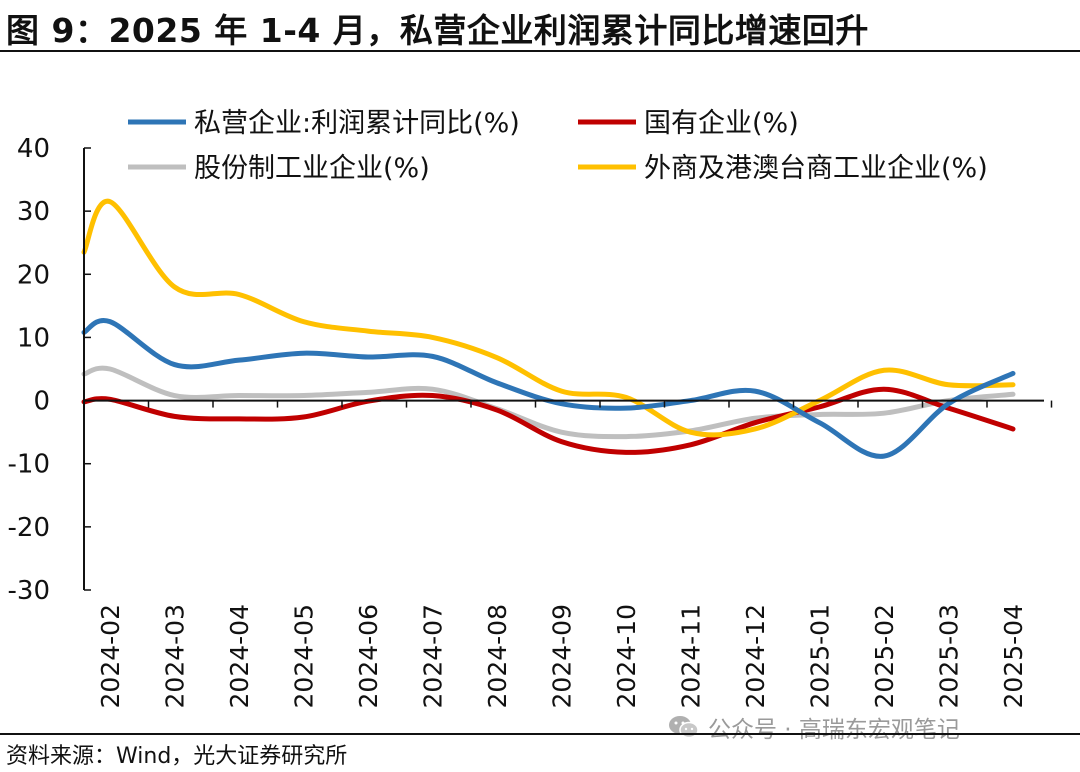 The image size is (1080, 772). What do you see at coordinates (304, 656) in the screenshot?
I see `x-tick-label: 2024-05` at bounding box center [304, 656].